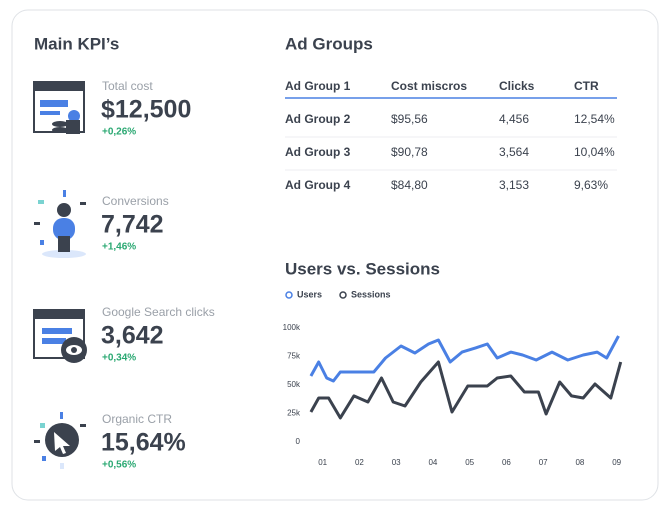 The height and width of the screenshot is (522, 670). I want to click on x-tick-label: 07, so click(543, 462).